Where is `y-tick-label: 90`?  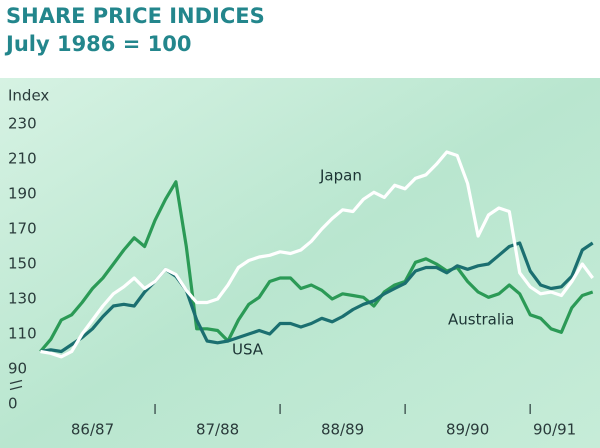 y-tick-label: 90 is located at coordinates (17, 369).